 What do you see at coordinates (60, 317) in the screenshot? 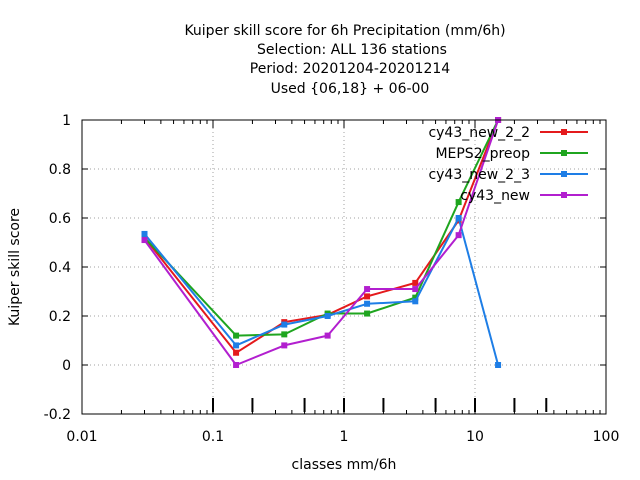
I see `y-tick-label: 0.2` at bounding box center [60, 317].